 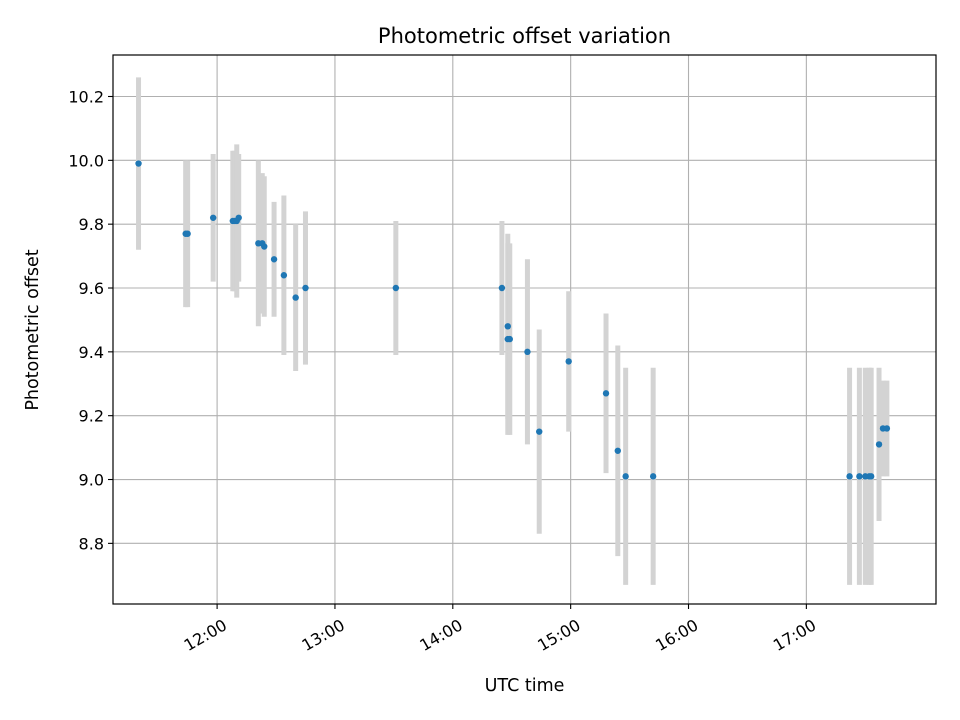 What do you see at coordinates (86, 96) in the screenshot?
I see `y-tick-label: 10.2` at bounding box center [86, 96].